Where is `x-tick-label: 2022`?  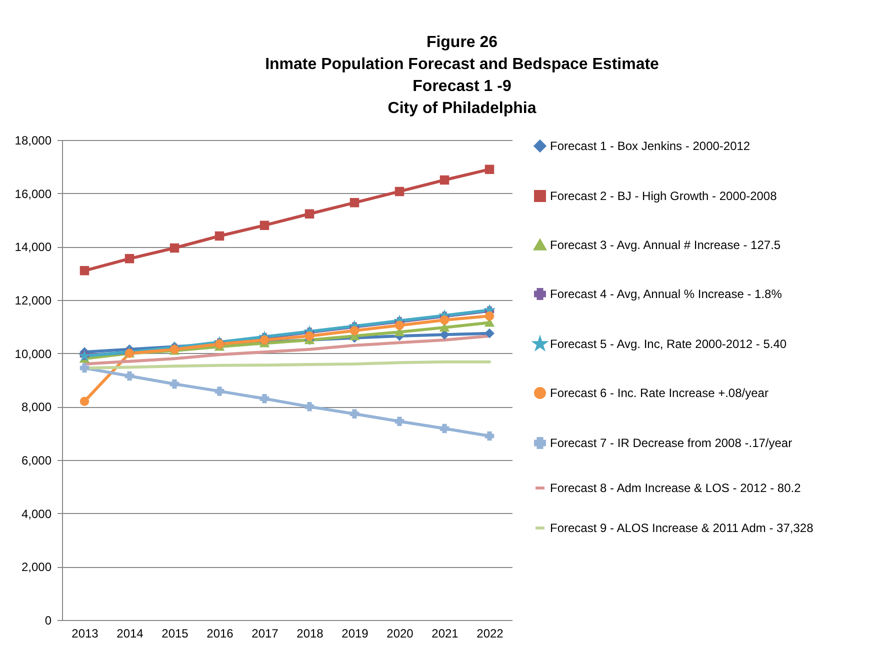 x-tick-label: 2022 is located at coordinates (490, 633).